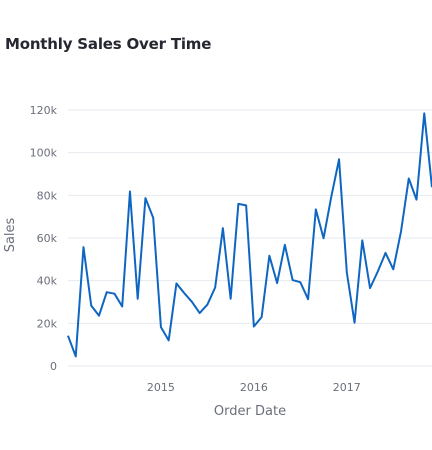 This screenshot has height=450, width=432. I want to click on x-tick-label: 2016, so click(254, 387).